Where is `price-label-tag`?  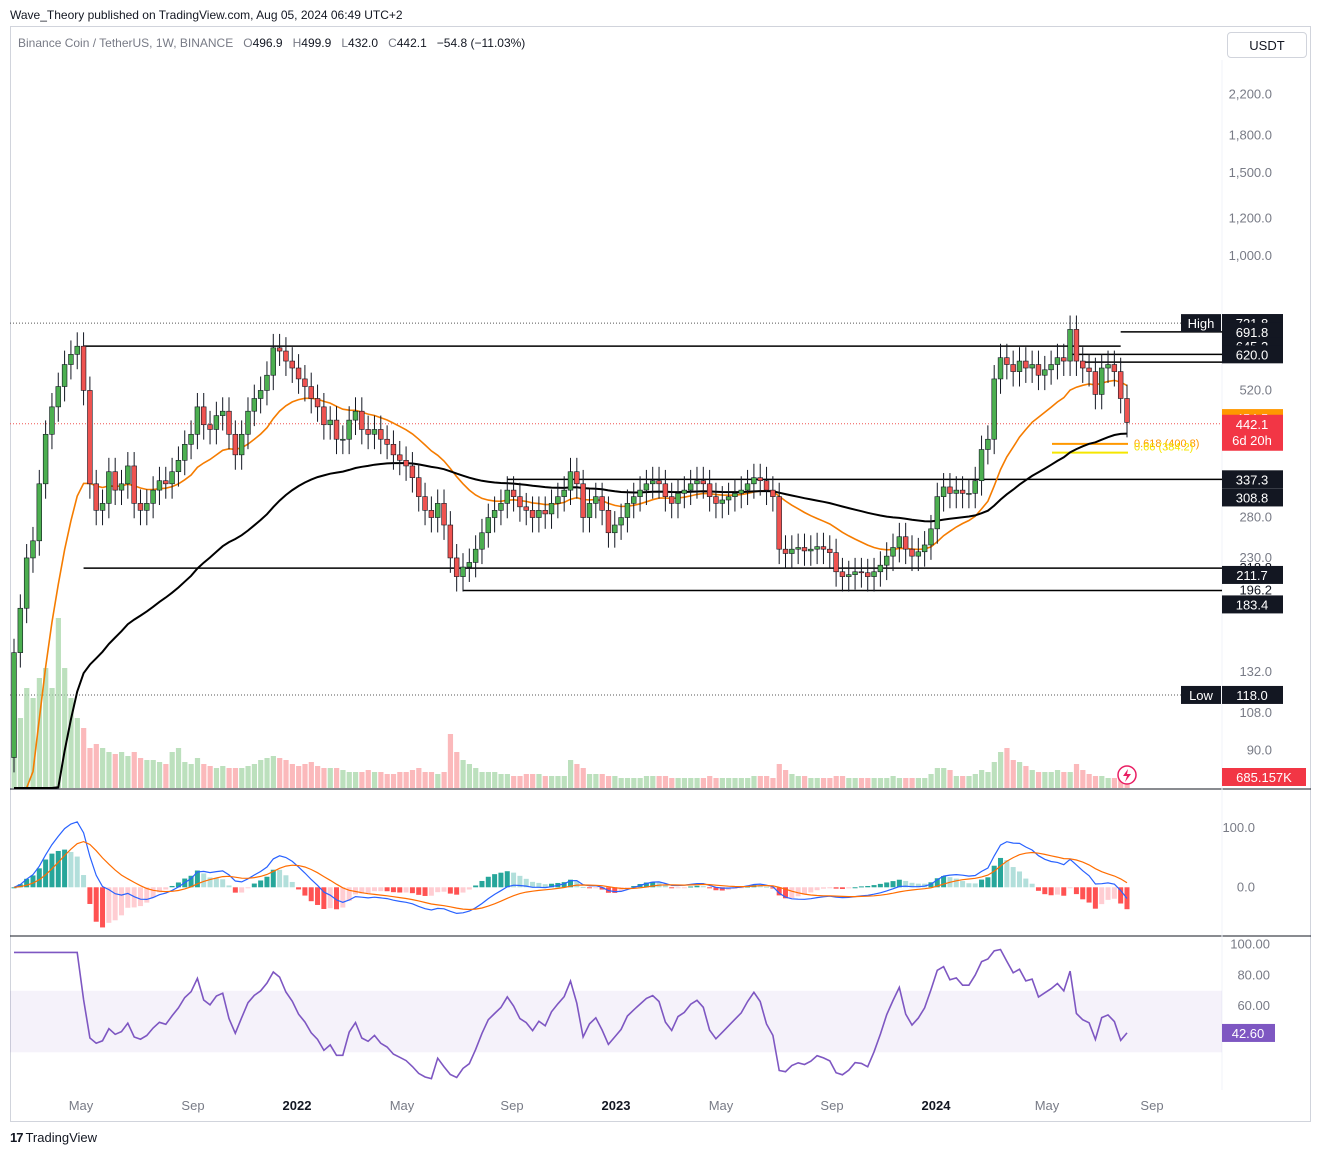
price-label-tag is located at coordinates (1201, 694).